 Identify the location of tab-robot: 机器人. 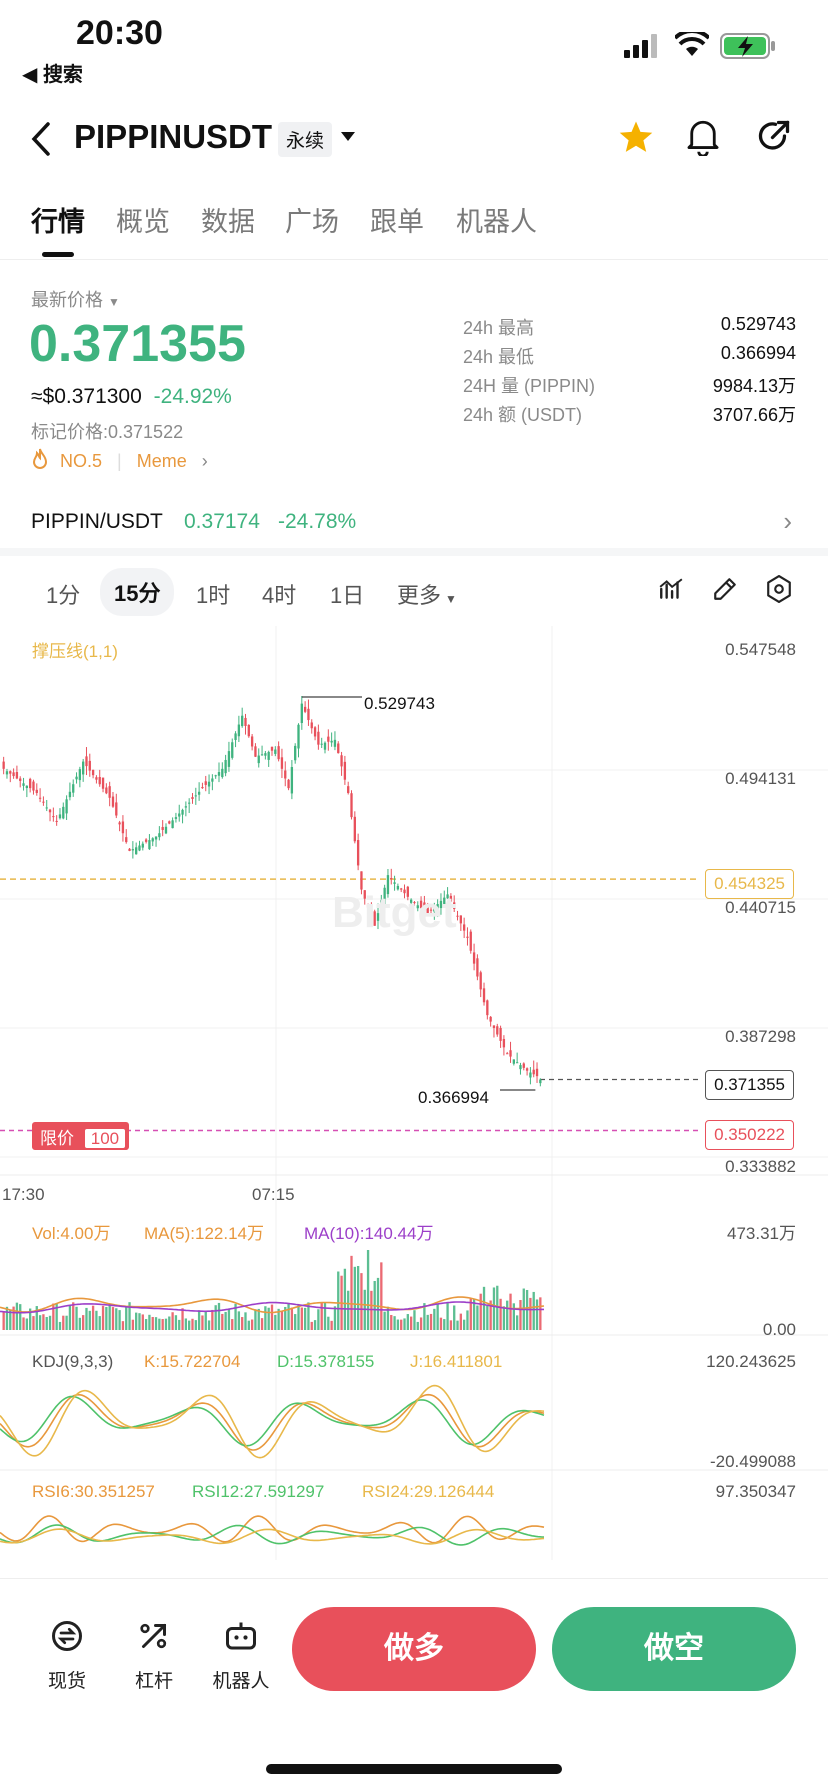
(496, 222).